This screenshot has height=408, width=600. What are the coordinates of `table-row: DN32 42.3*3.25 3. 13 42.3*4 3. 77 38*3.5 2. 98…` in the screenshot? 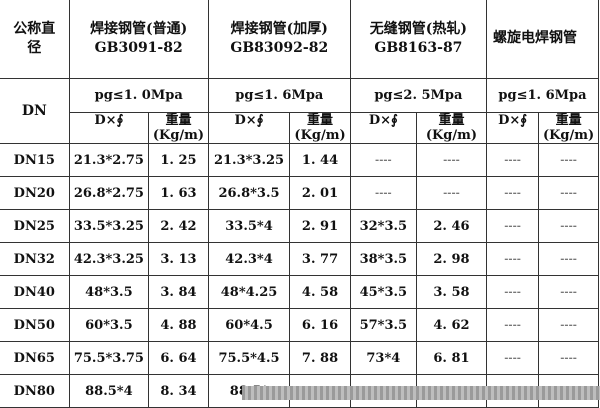 It's located at (299, 259).